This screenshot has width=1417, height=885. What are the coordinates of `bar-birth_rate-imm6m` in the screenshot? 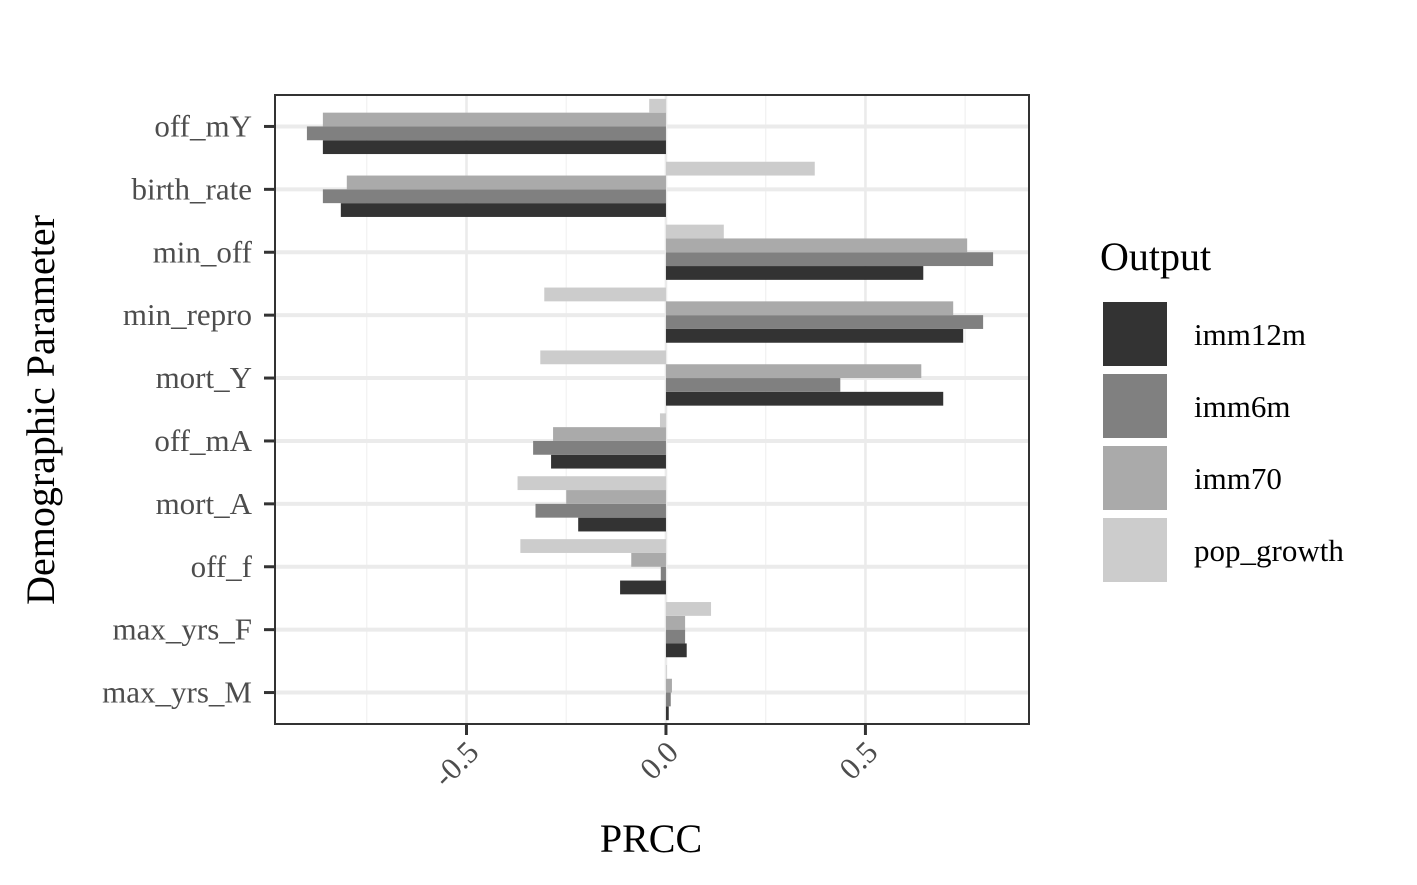 It's located at (494, 196).